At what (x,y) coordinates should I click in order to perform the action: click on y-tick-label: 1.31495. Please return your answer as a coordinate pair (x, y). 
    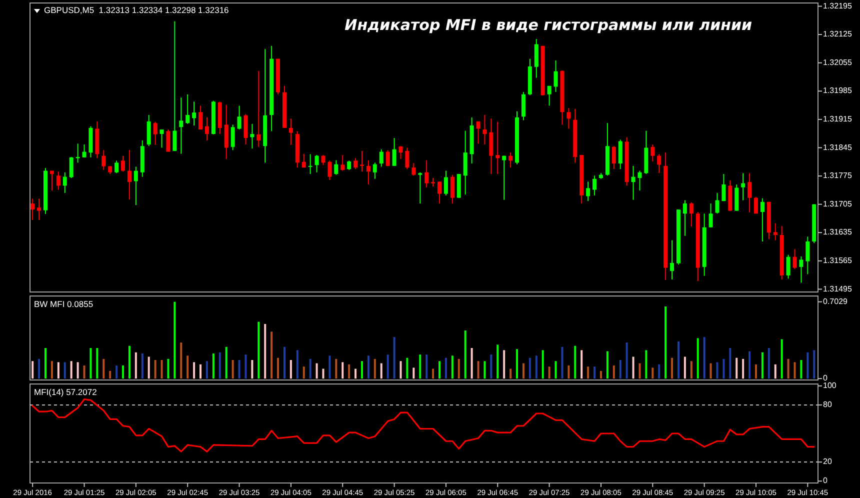
    Looking at the image, I should click on (837, 289).